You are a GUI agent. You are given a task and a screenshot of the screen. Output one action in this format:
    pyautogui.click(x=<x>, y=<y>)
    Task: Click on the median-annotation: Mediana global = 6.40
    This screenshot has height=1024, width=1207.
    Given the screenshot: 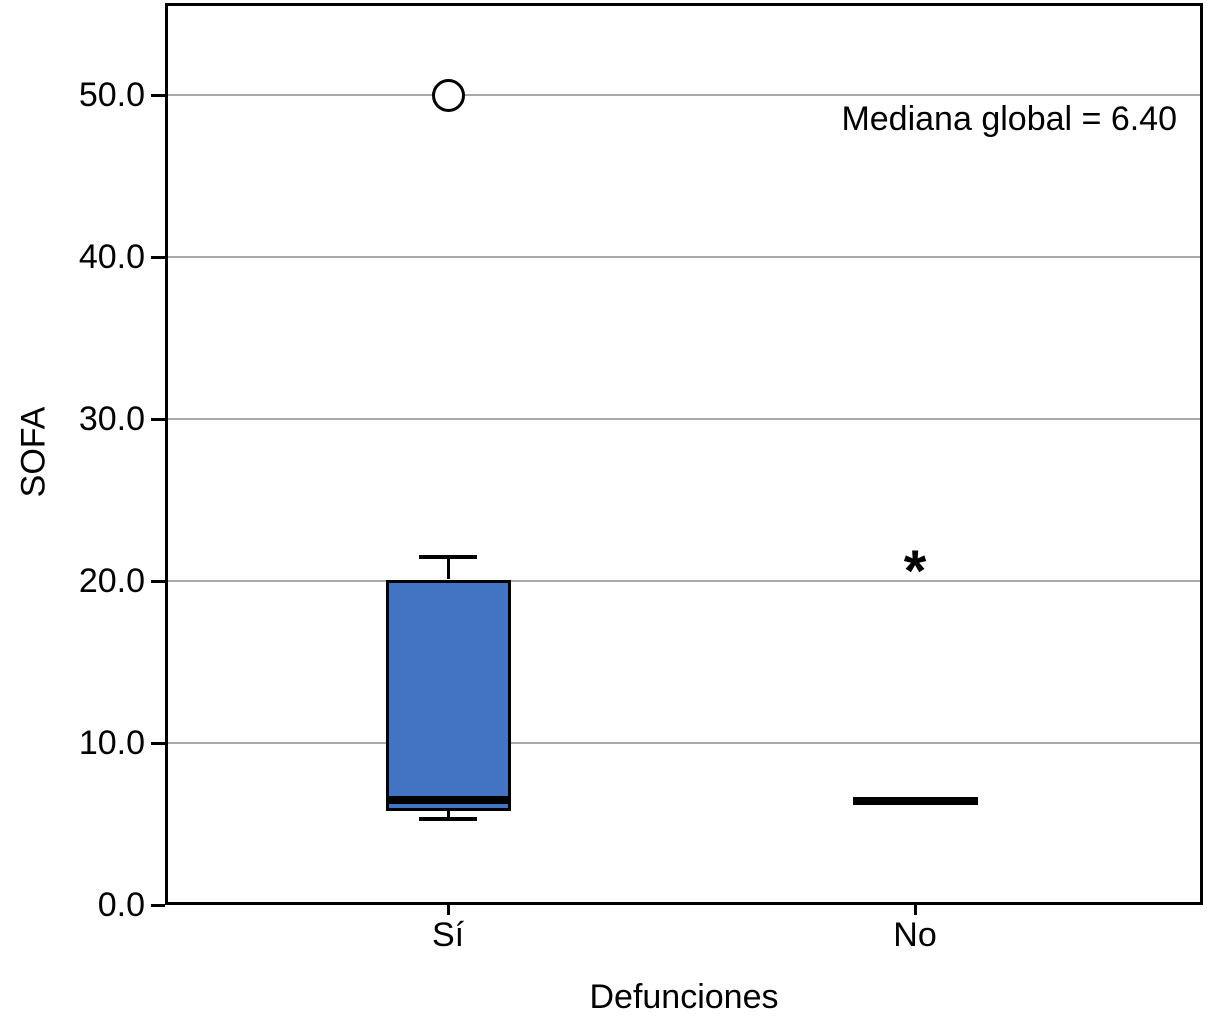 What is the action you would take?
    pyautogui.click(x=1009, y=119)
    